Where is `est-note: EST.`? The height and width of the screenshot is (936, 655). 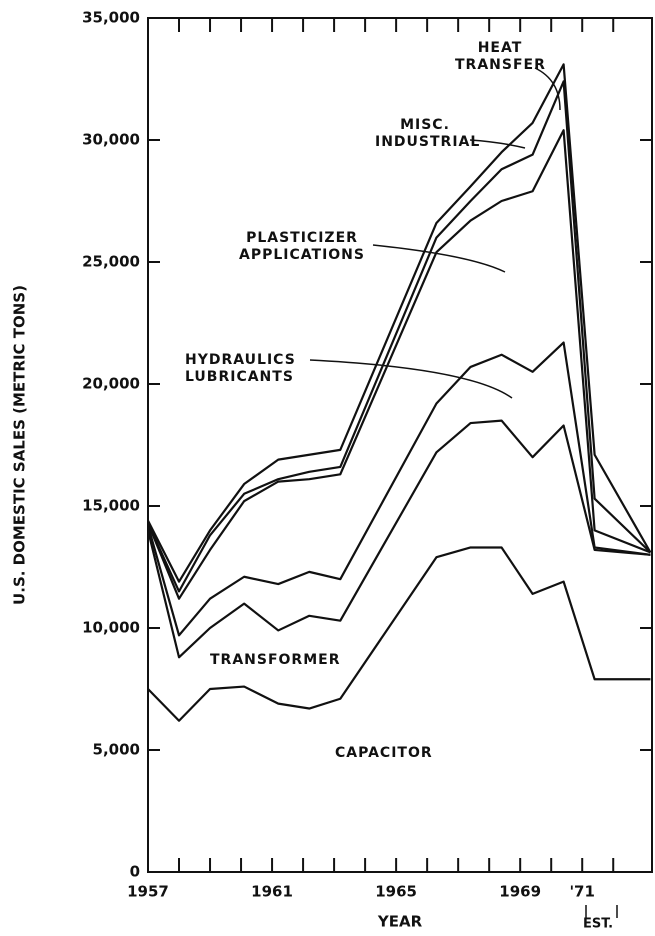 est-note: EST. is located at coordinates (598, 924).